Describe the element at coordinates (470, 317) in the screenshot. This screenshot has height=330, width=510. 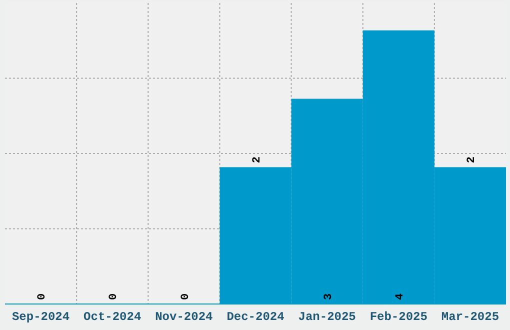
I see `x-tick-label: Mar-2025` at that location.